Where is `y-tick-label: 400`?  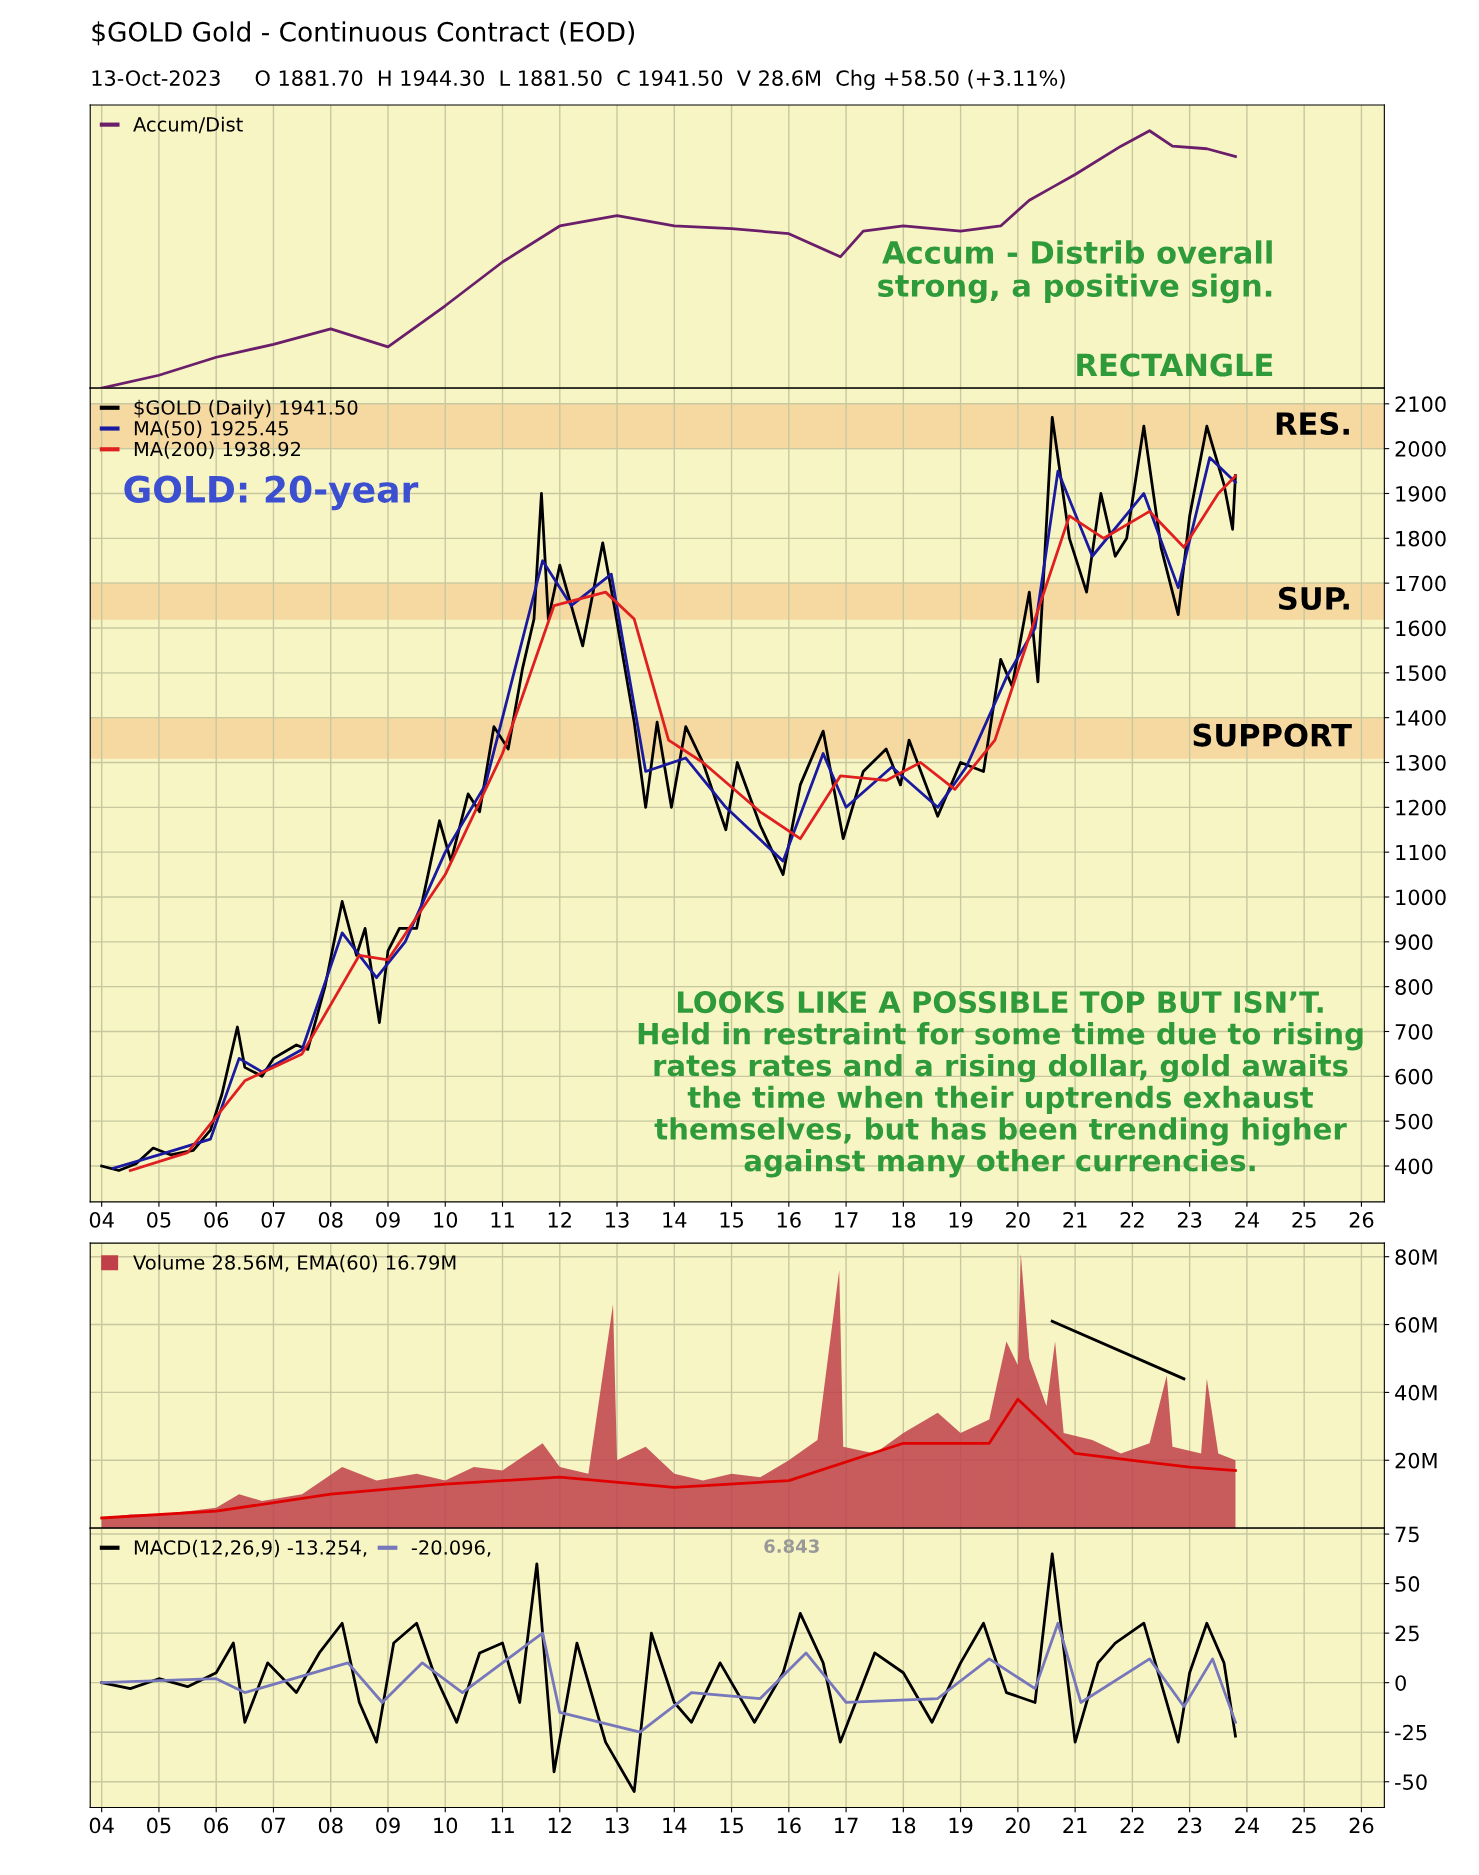 y-tick-label: 400 is located at coordinates (1414, 1166).